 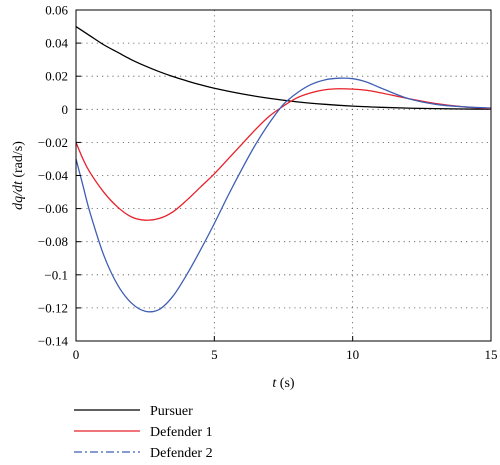 What do you see at coordinates (65, 109) in the screenshot?
I see `y-tick-label: 0` at bounding box center [65, 109].